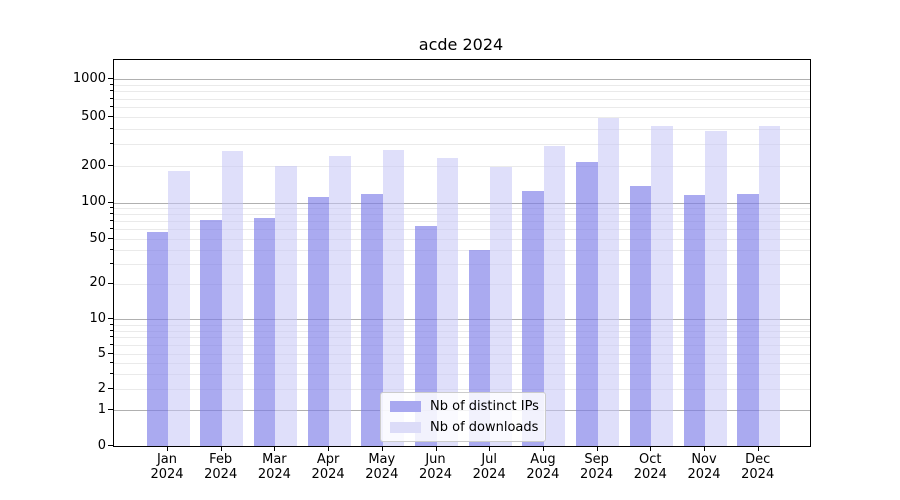 The image size is (900, 500). What do you see at coordinates (587, 304) in the screenshot?
I see `bar-distinct-ips-sep` at bounding box center [587, 304].